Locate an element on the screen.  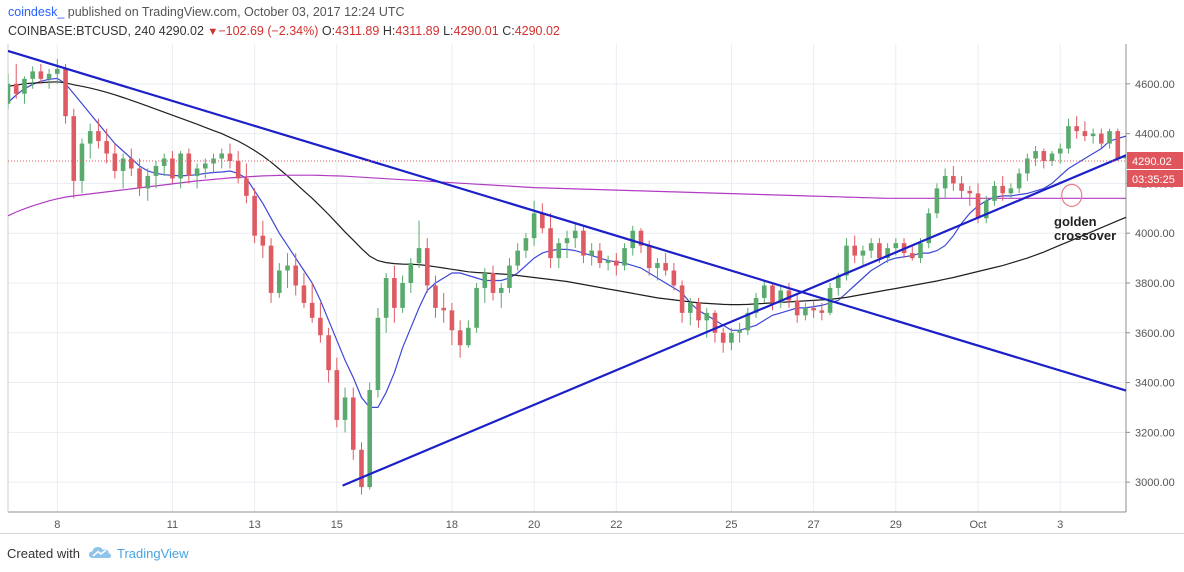
tradingview-brand: TradingView is located at coordinates (153, 553).